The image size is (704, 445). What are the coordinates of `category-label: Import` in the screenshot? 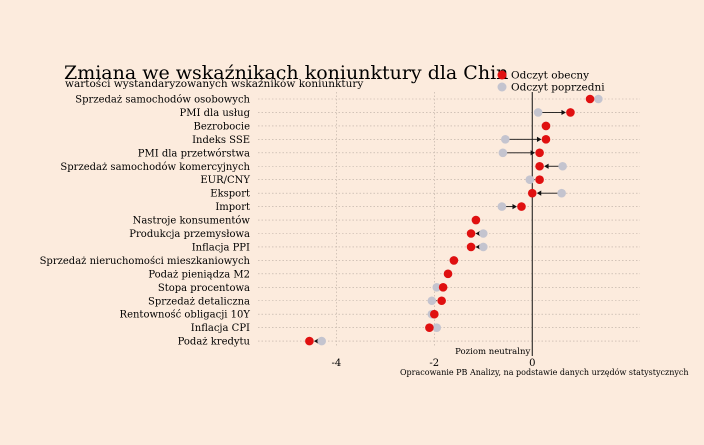 It's located at (232, 207).